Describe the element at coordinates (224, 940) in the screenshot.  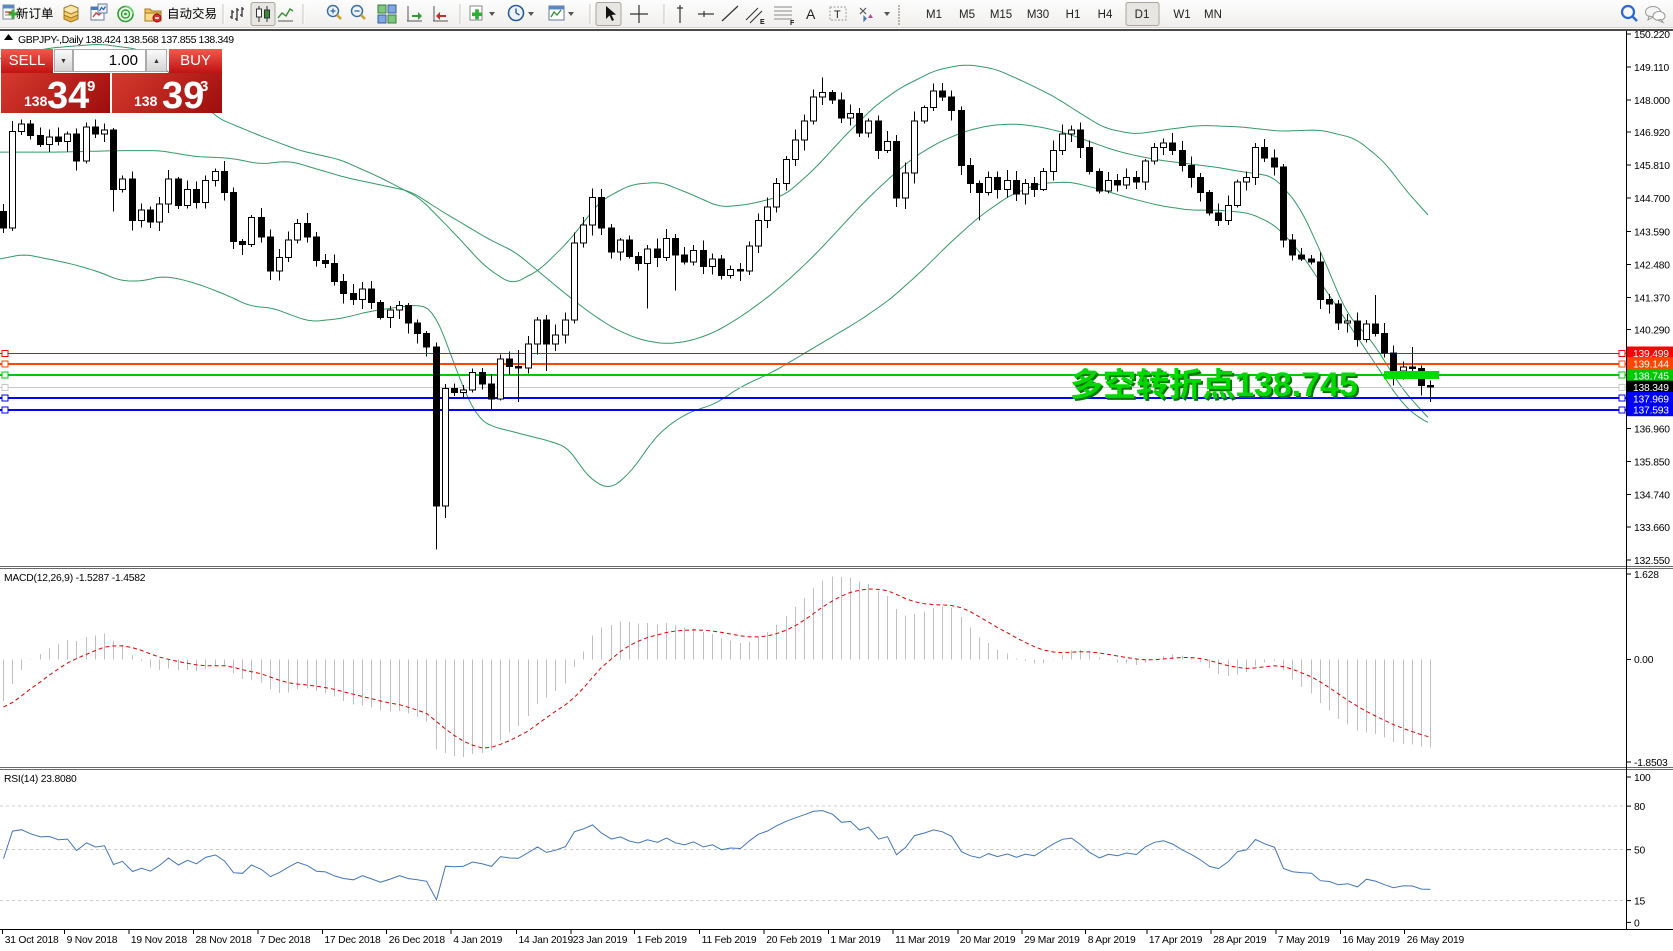
I see `svg-text: 28 Nov 2018` at that location.